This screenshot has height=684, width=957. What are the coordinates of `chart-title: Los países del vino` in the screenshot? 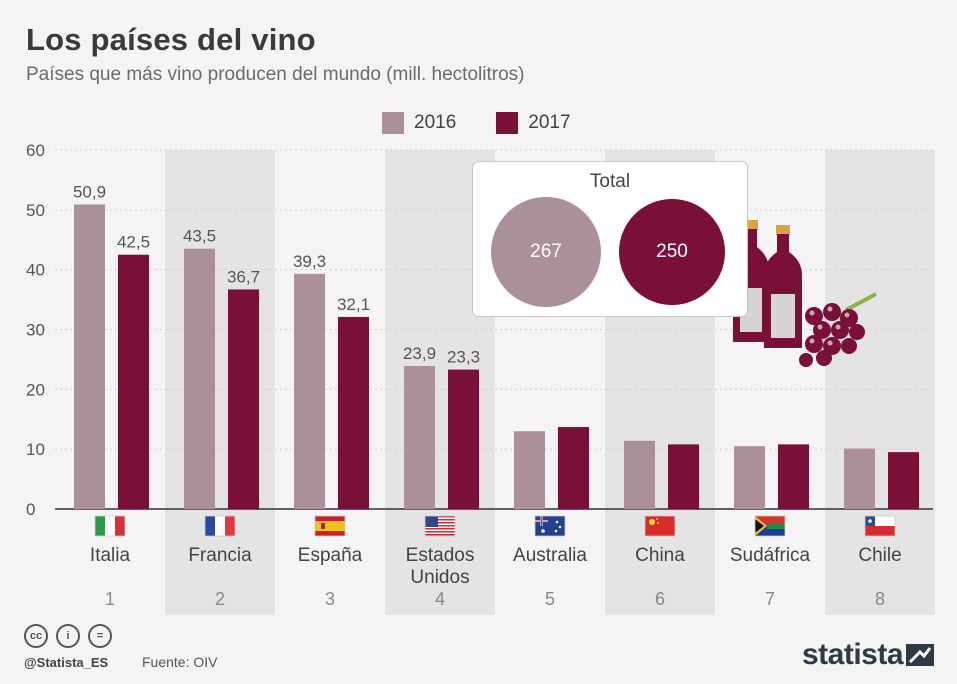 It's located at (171, 39).